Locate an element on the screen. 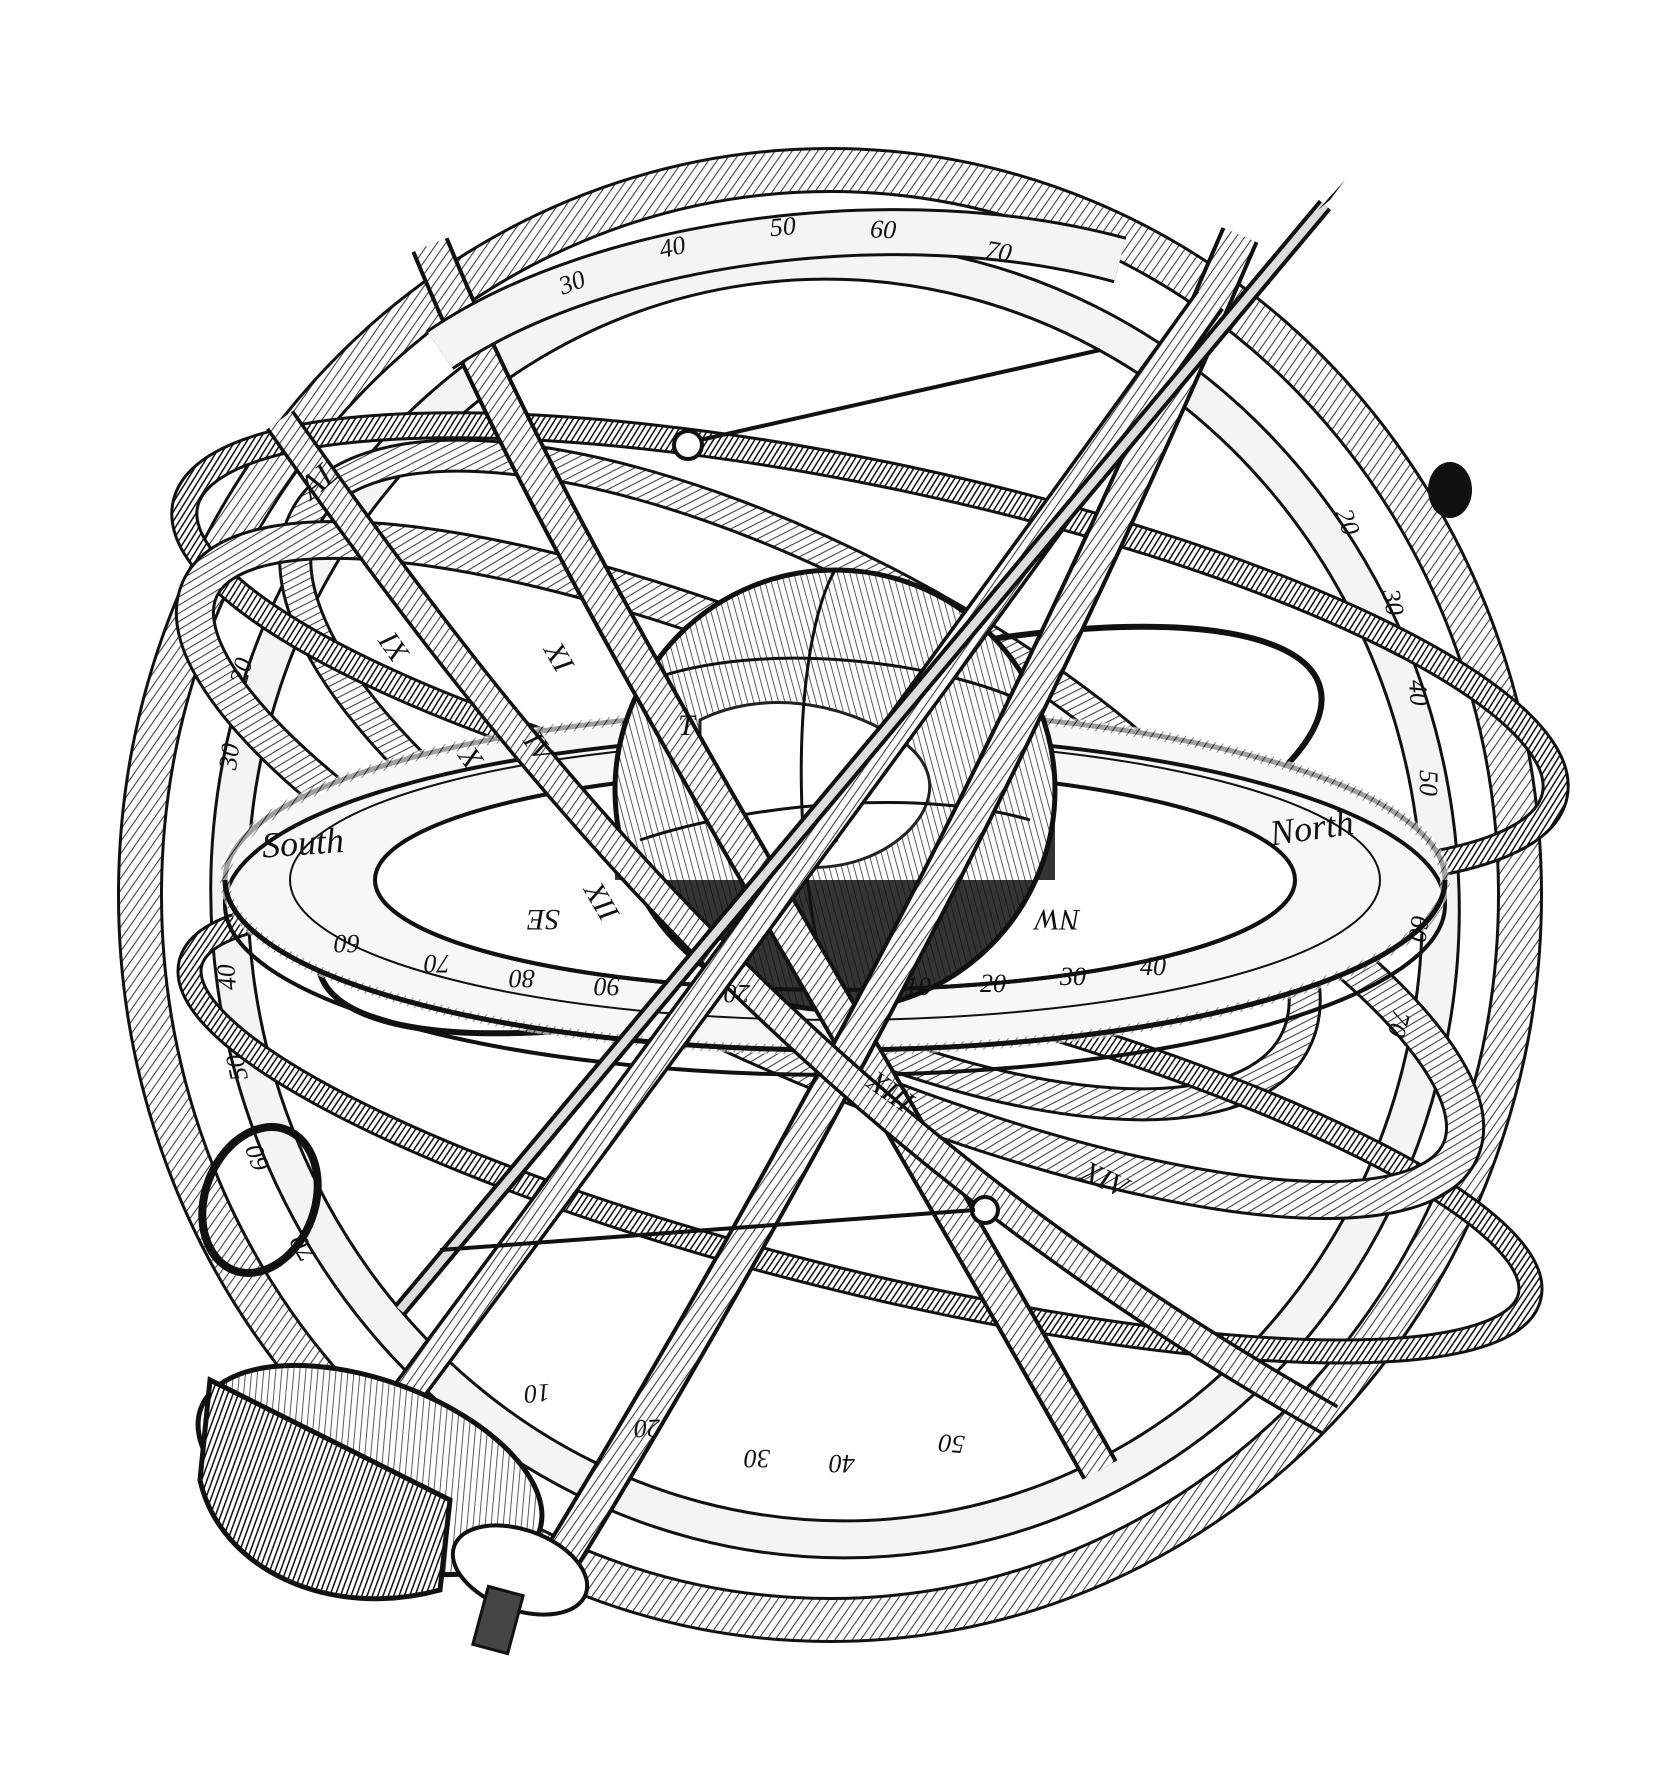 This screenshot has width=1654, height=1776. bottom-scale-tick: 10 is located at coordinates (537, 1393).